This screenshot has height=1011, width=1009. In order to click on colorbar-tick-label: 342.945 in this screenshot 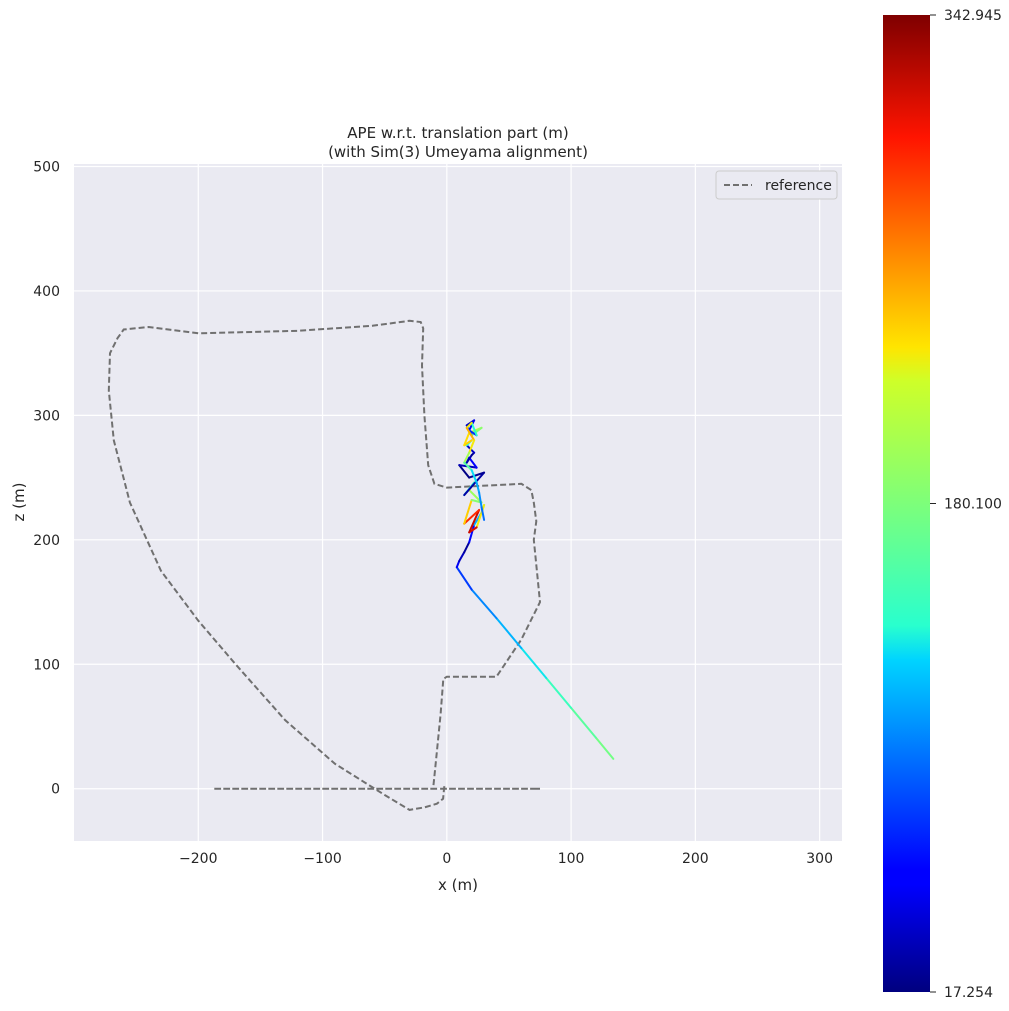, I will do `click(973, 16)`.